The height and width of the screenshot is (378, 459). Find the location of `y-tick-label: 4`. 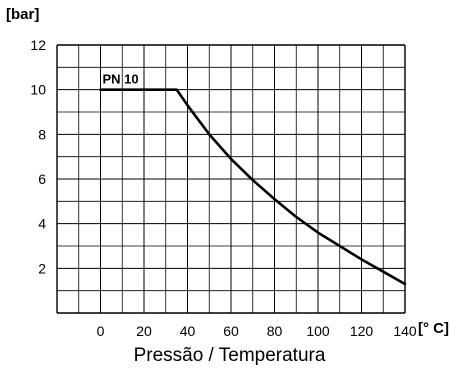

y-tick-label: 4 is located at coordinates (42, 224).